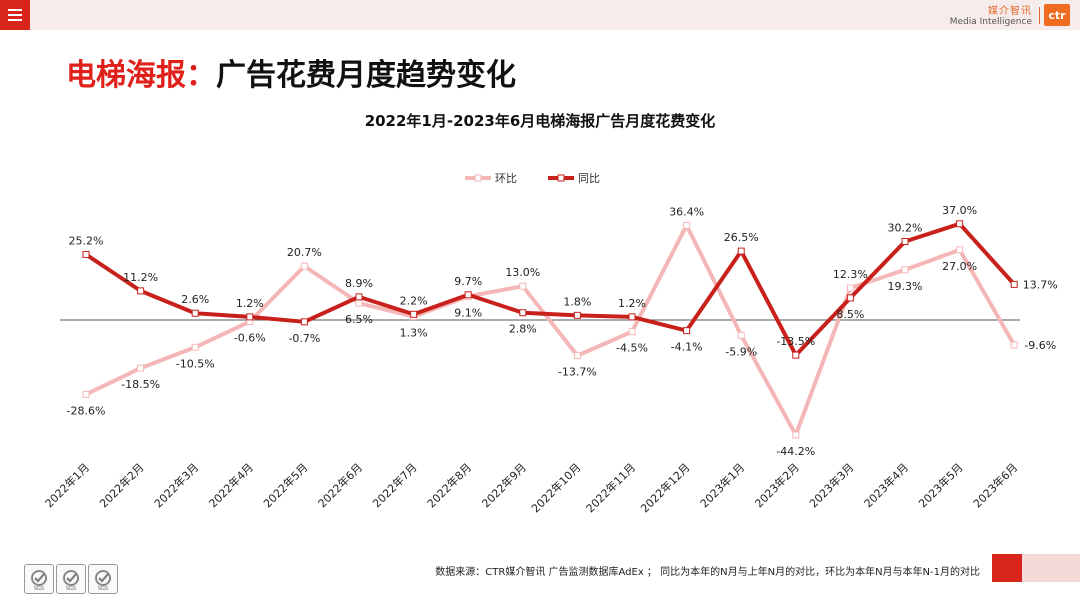 The width and height of the screenshot is (1080, 608). I want to click on data-label-tongbi: -13.5%, so click(795, 341).